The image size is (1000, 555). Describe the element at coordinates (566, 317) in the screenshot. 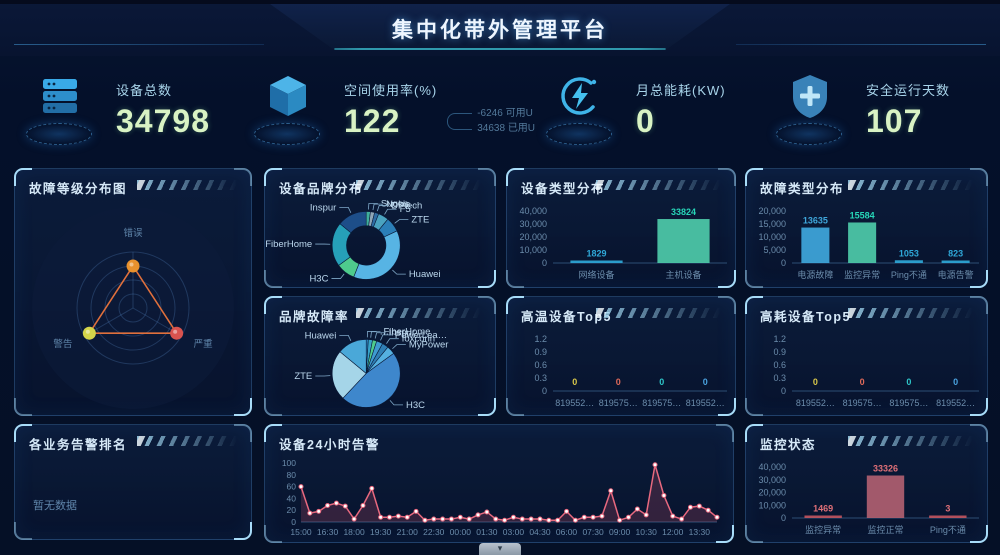

I see `panel-title: 高温设备Top5` at that location.